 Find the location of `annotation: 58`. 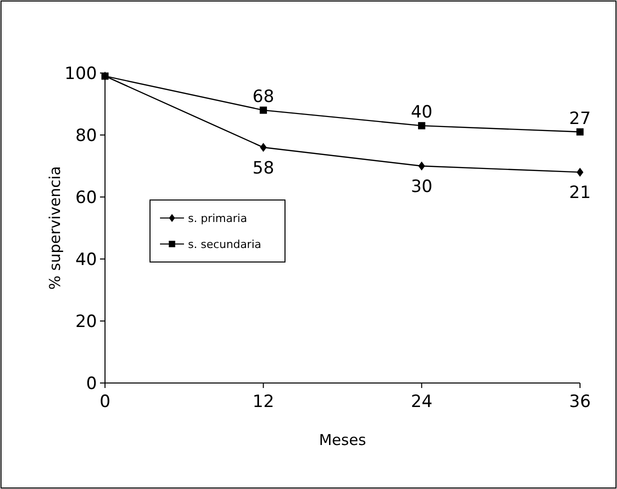

annotation: 58 is located at coordinates (263, 168).